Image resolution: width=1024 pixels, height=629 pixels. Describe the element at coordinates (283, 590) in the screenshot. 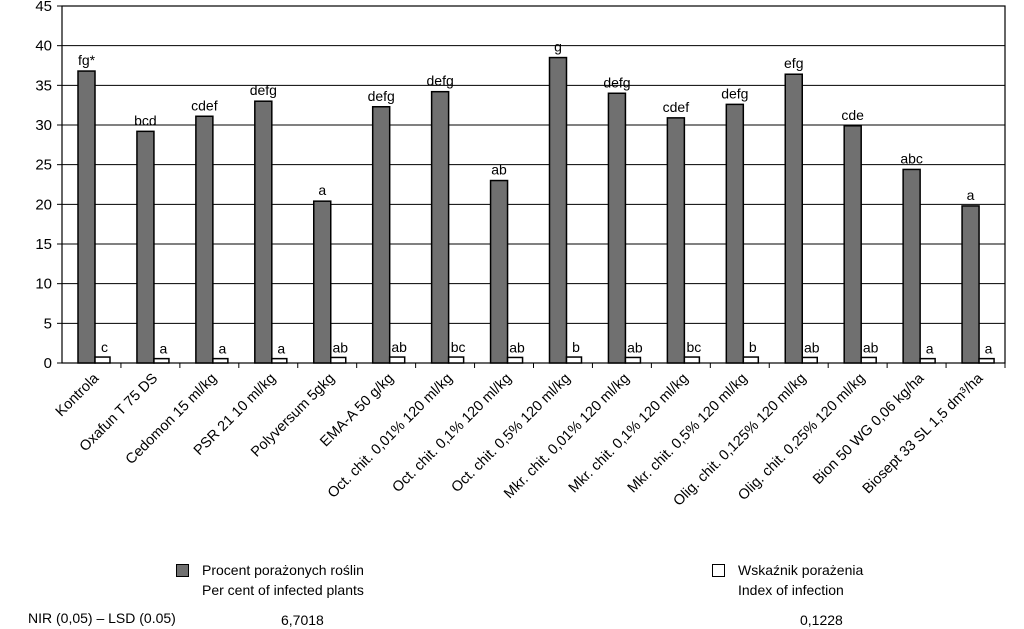

I see `legend-label-en: Per cent of infected plants` at that location.